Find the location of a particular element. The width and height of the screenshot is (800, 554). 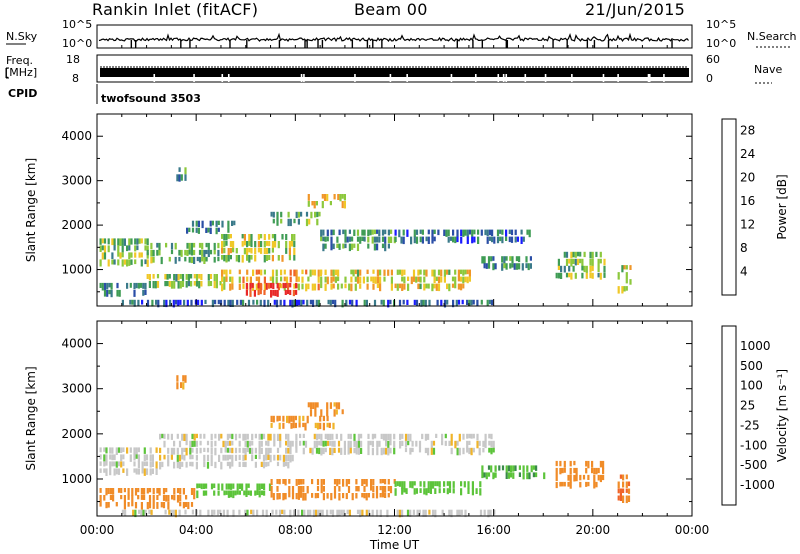

cpid-label: CPID is located at coordinates (23, 93).